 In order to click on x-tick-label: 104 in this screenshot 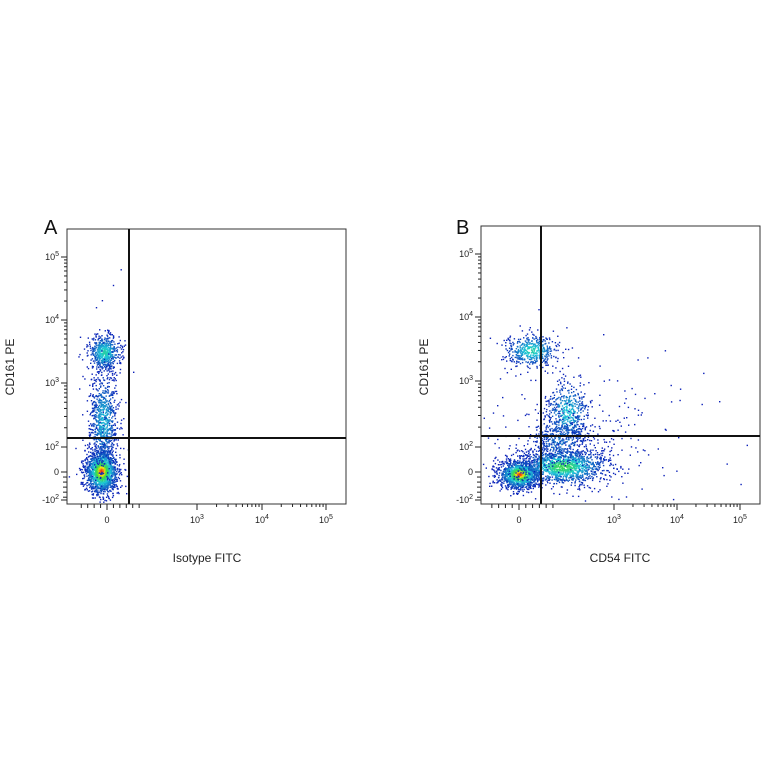, I will do `click(262, 519)`.